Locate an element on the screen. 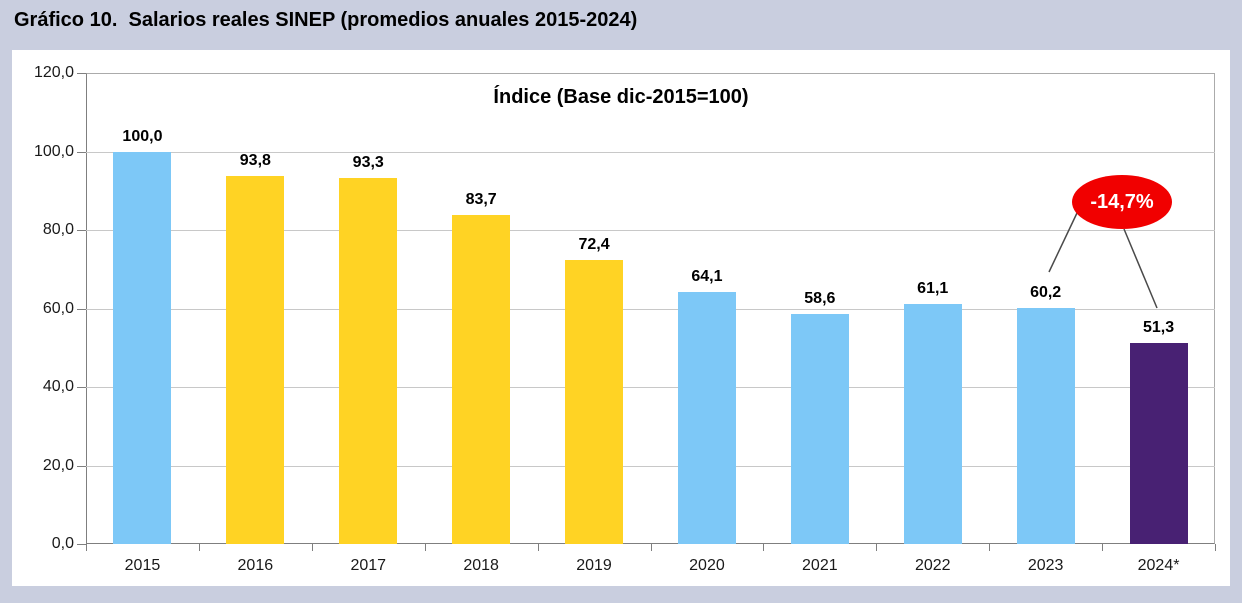 Image resolution: width=1242 pixels, height=603 pixels. y-tick-label: 60,0 is located at coordinates (58, 308).